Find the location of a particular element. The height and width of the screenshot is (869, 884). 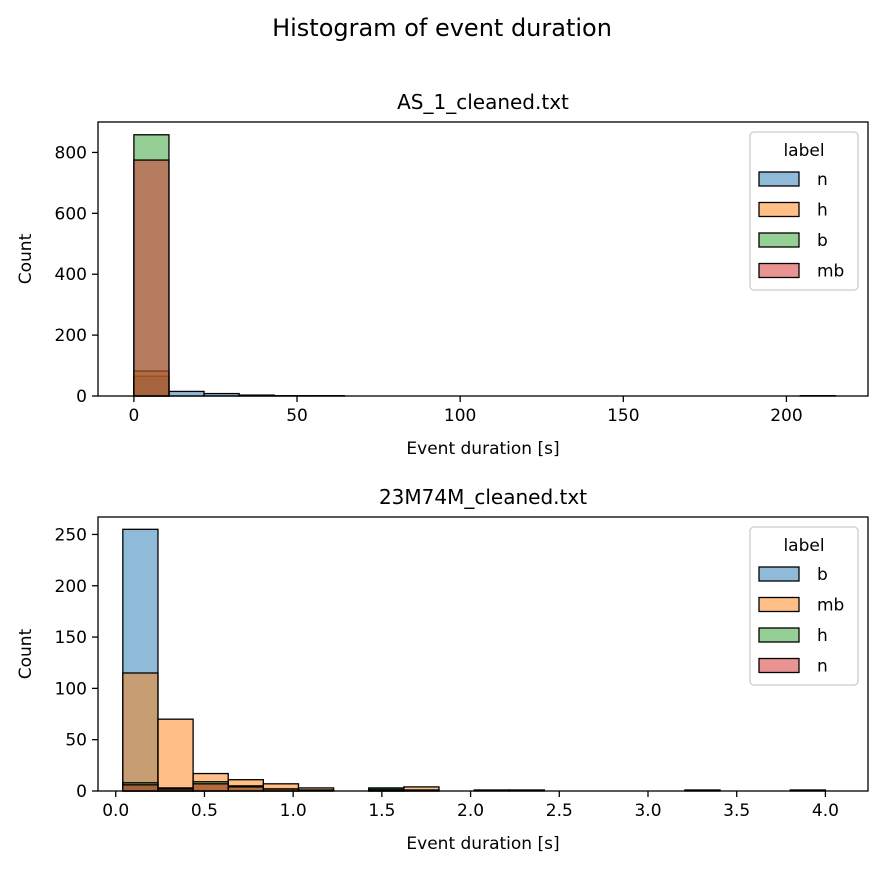

chart-title: AS_1_cleaned.txt is located at coordinates (483, 102).